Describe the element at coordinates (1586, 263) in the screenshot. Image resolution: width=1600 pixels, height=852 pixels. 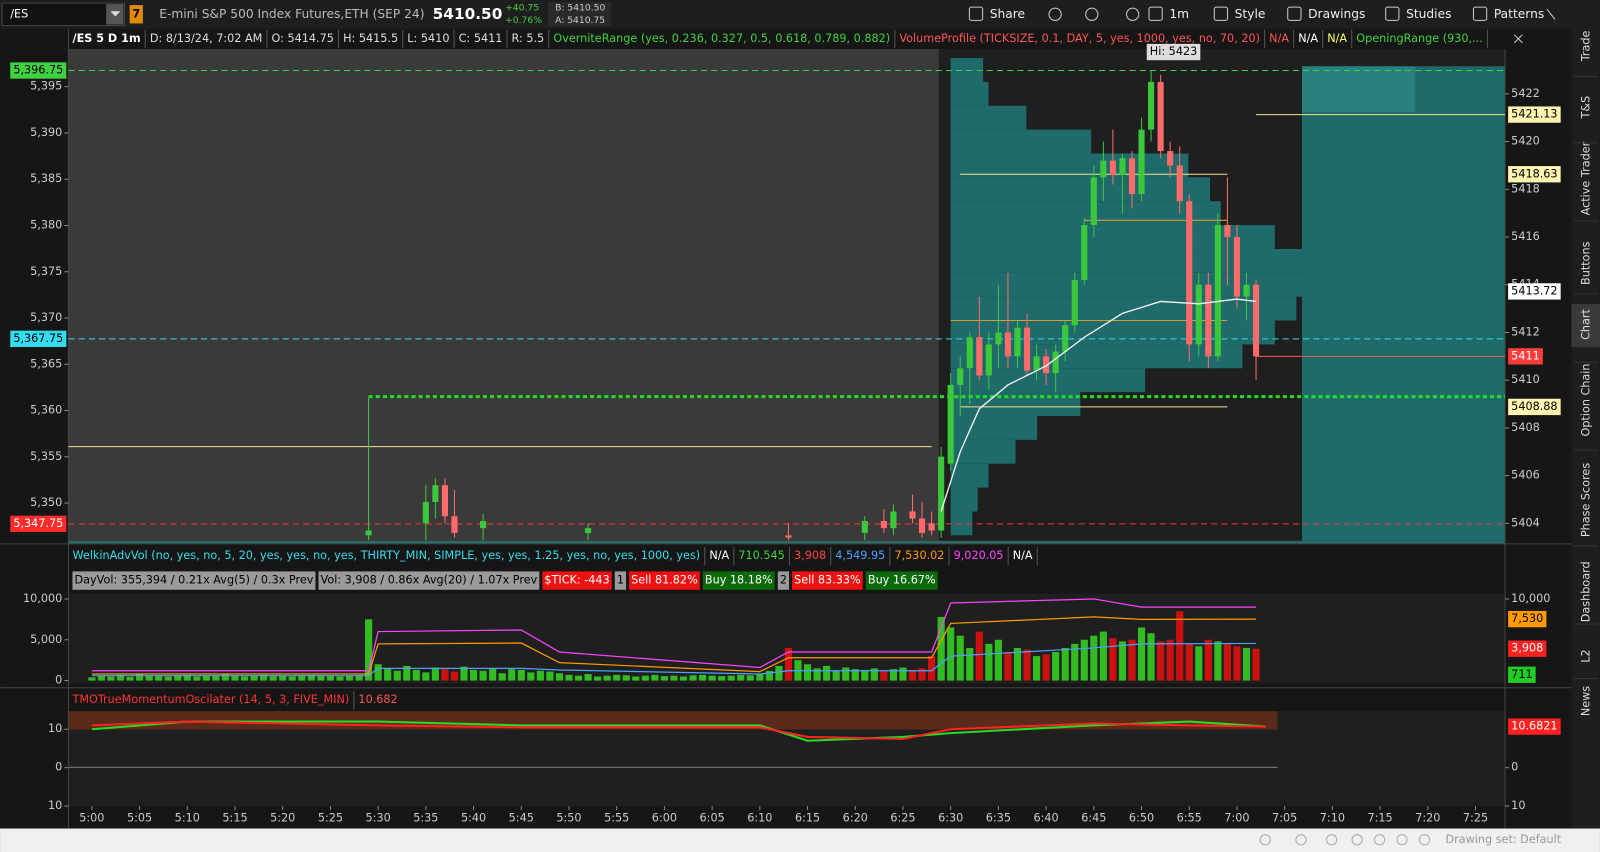
I see `sidebar-tab: Buttons` at that location.